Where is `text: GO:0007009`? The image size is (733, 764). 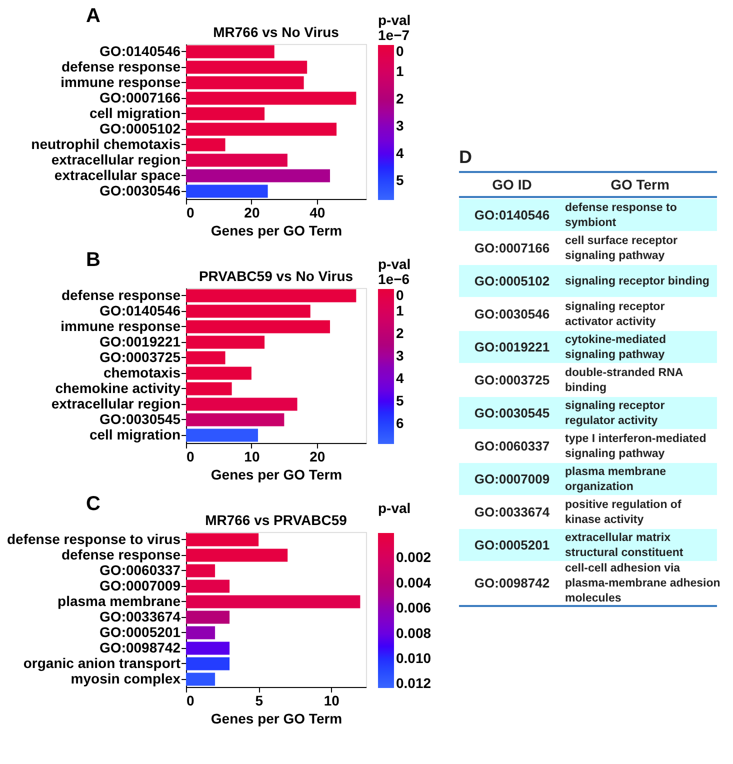
text: GO:0007009 is located at coordinates (512, 479).